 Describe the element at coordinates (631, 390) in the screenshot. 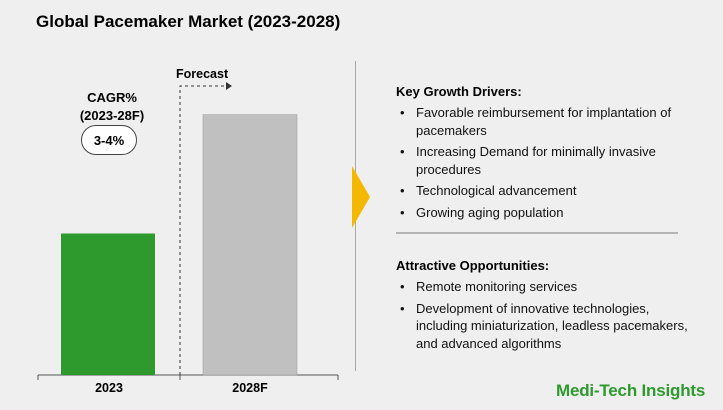

I see `brand-logo: Medi-Tech Insights` at that location.